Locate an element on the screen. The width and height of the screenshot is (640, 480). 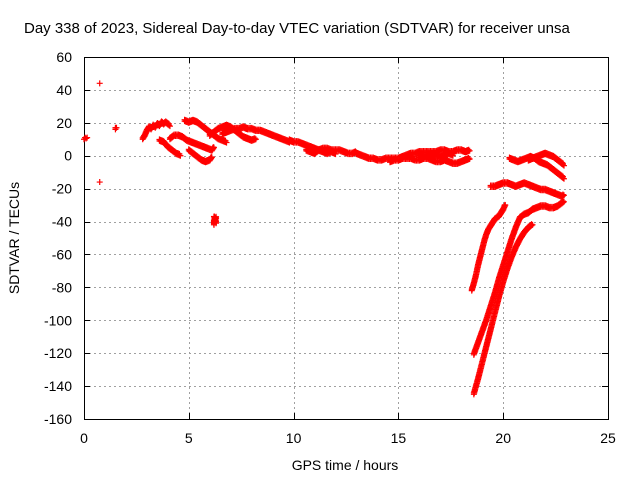
y-tick-label: -100 is located at coordinates (58, 320).